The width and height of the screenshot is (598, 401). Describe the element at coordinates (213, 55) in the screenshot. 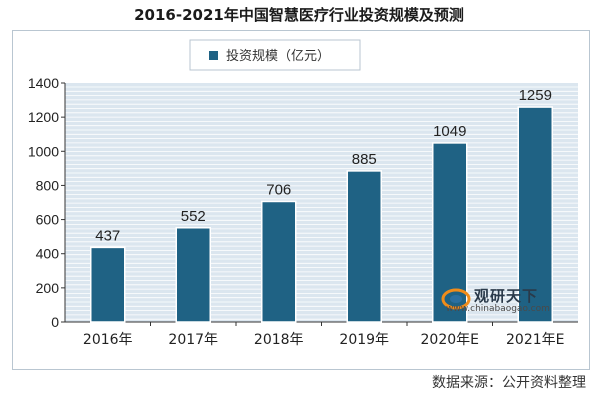

I see `legend-swatch` at that location.